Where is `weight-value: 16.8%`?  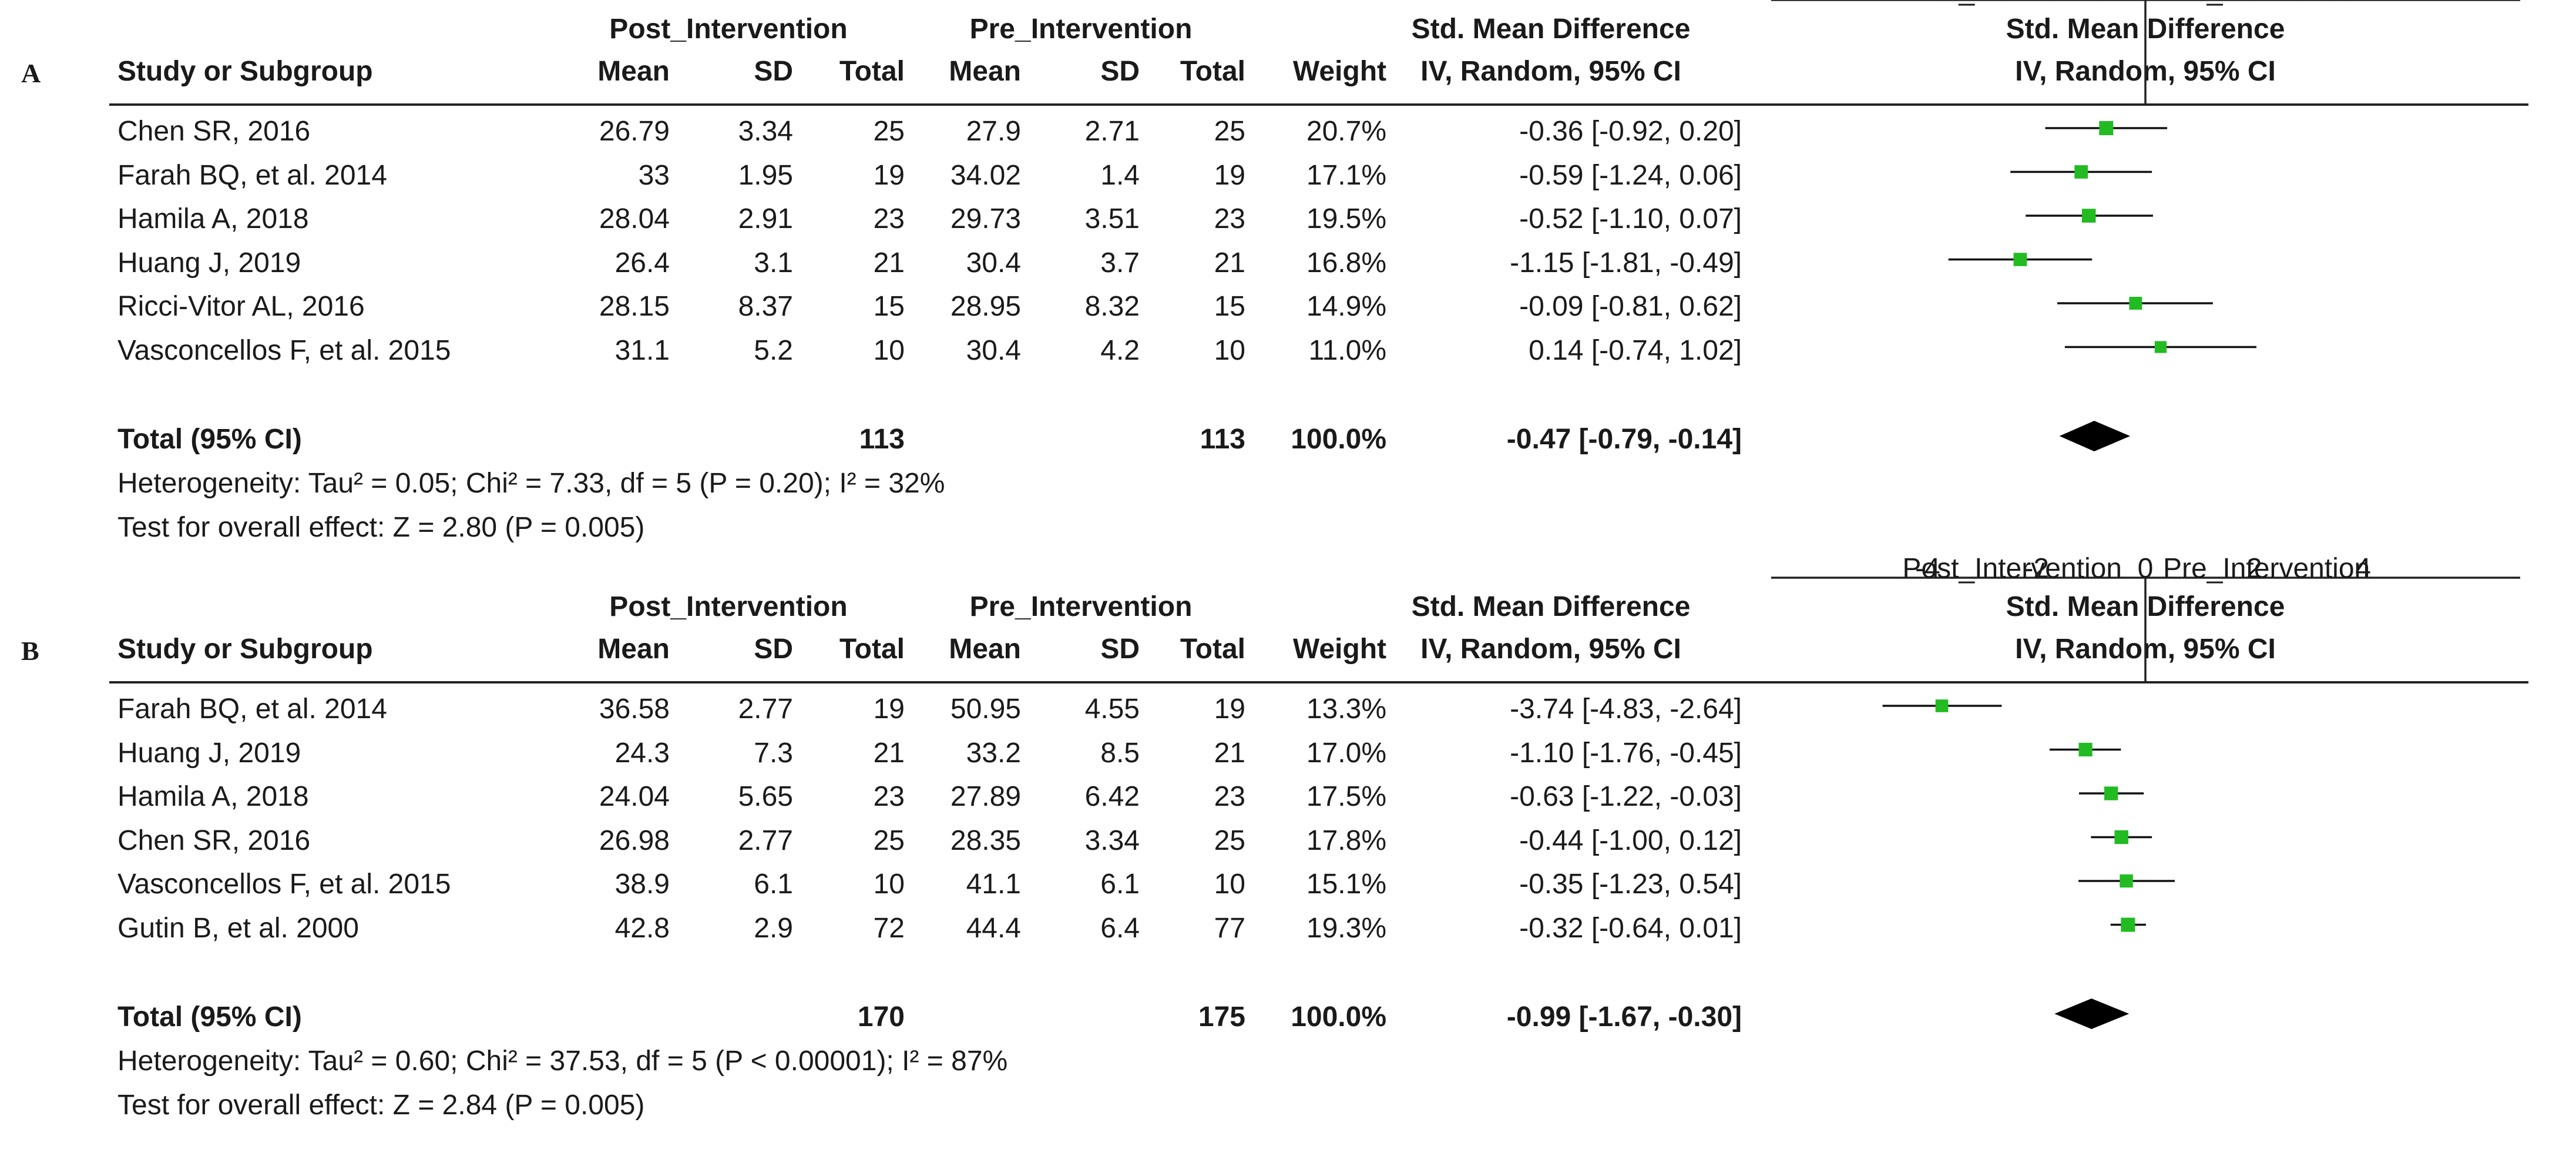
weight-value: 16.8% is located at coordinates (1346, 263).